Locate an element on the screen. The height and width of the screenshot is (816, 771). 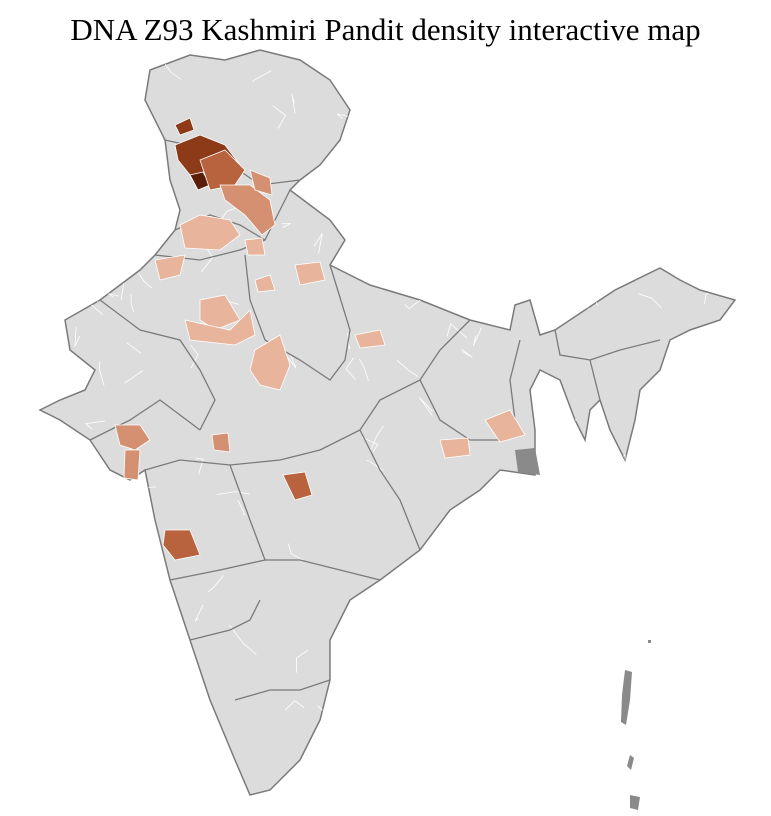
district-rajasthan-north is located at coordinates (170, 267).